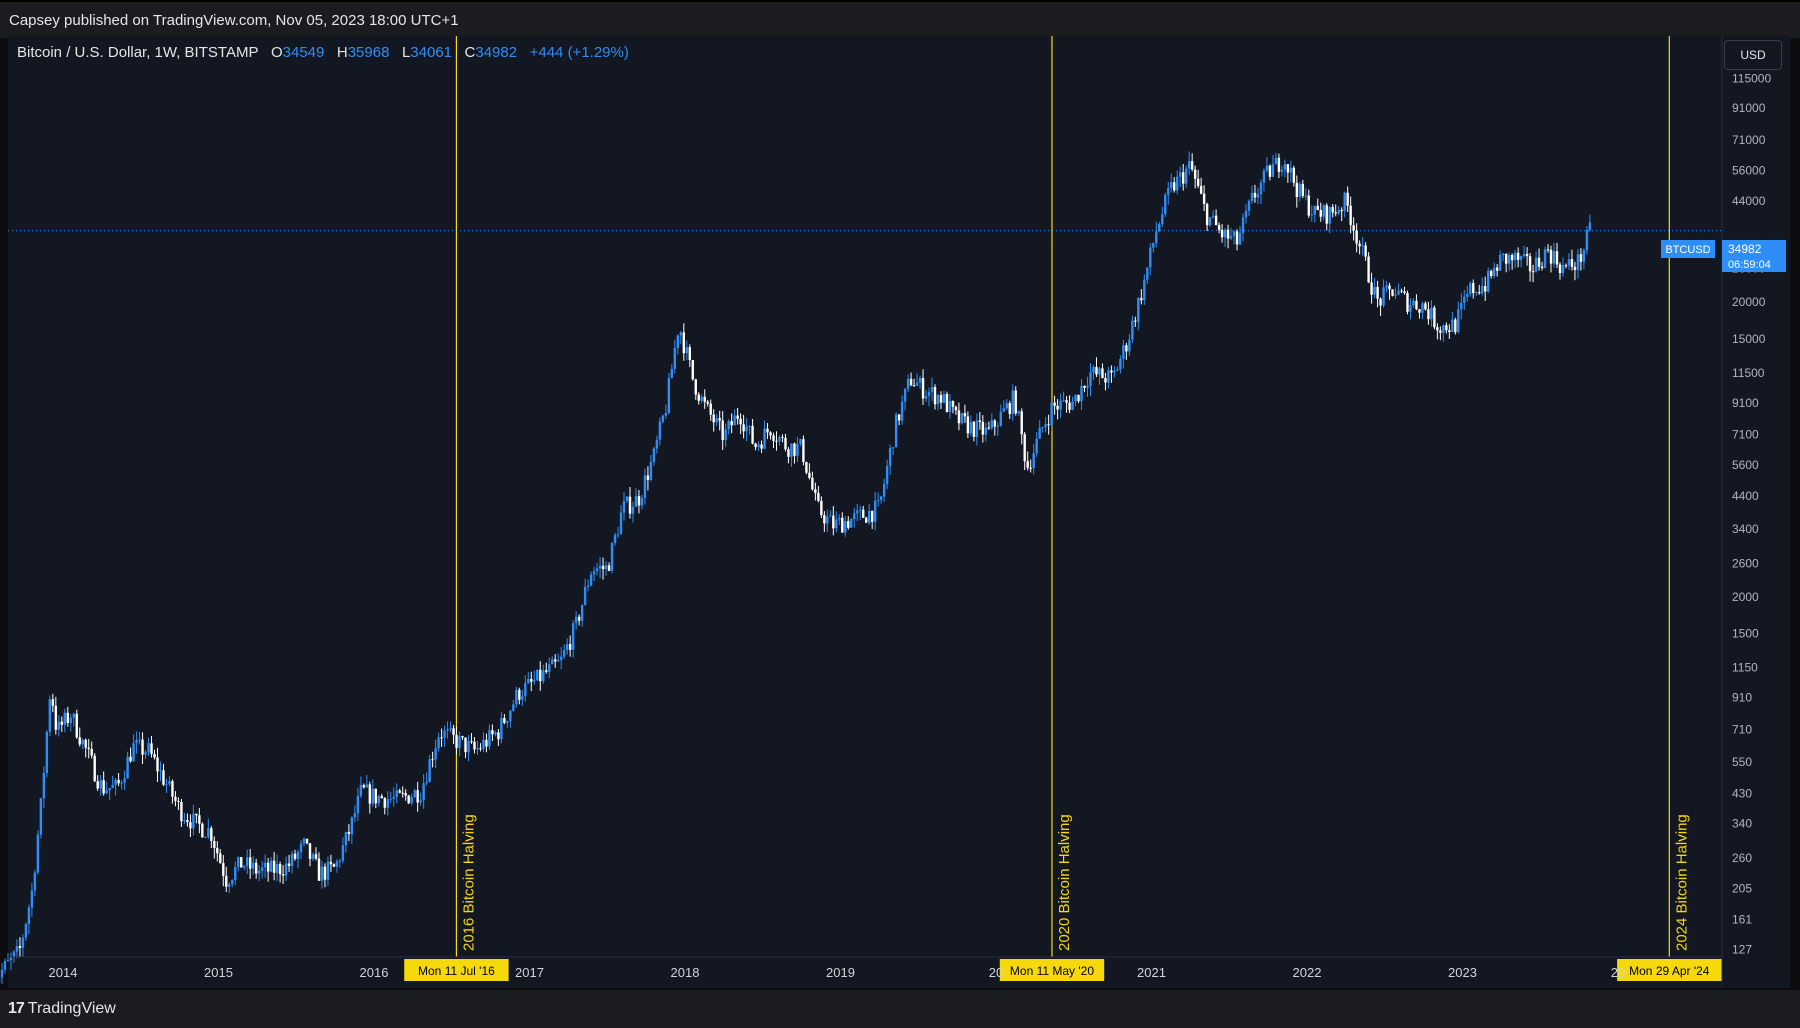 This screenshot has width=1800, height=1028. What do you see at coordinates (865, 968) in the screenshot?
I see `time-axis: 2014 2015 2016 2017 2018 2019 20 2021 2022 2023 20` at bounding box center [865, 968].